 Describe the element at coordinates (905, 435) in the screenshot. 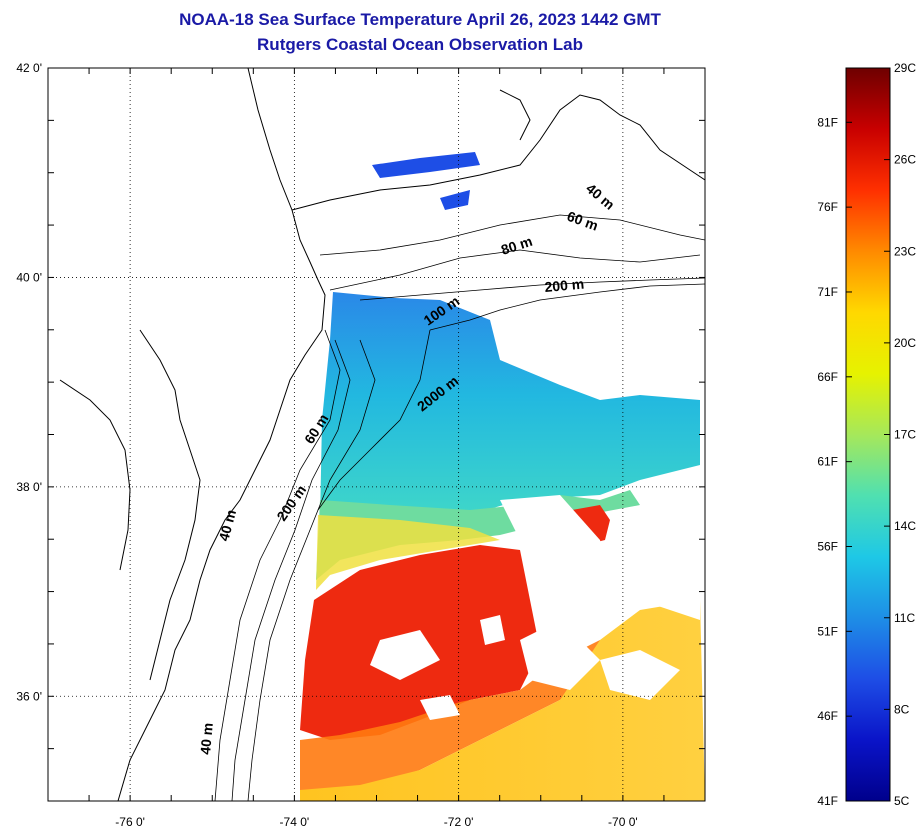

I see `colorbar-c-label: 17C` at that location.